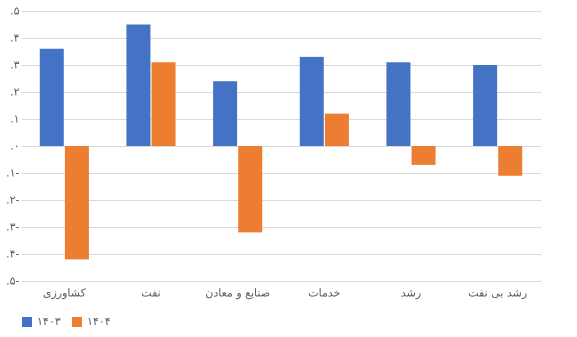 The height and width of the screenshot is (337, 577). Describe the element at coordinates (15, 119) in the screenshot. I see `y-tick-label: .۱` at that location.